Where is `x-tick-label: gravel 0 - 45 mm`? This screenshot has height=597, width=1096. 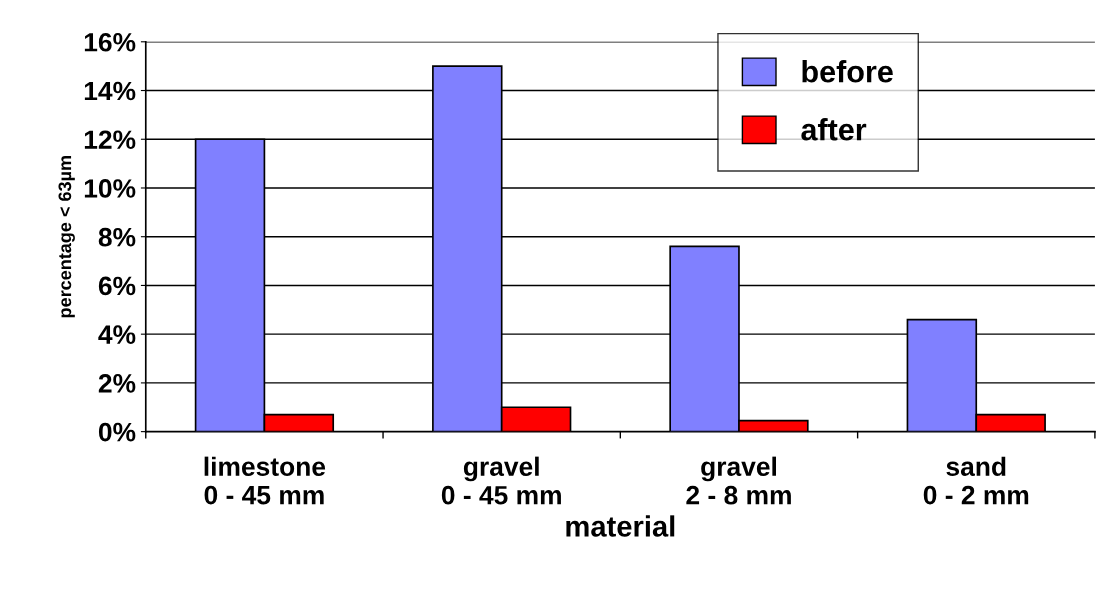
x-tick-label: gravel 0 - 45 mm is located at coordinates (501, 480).